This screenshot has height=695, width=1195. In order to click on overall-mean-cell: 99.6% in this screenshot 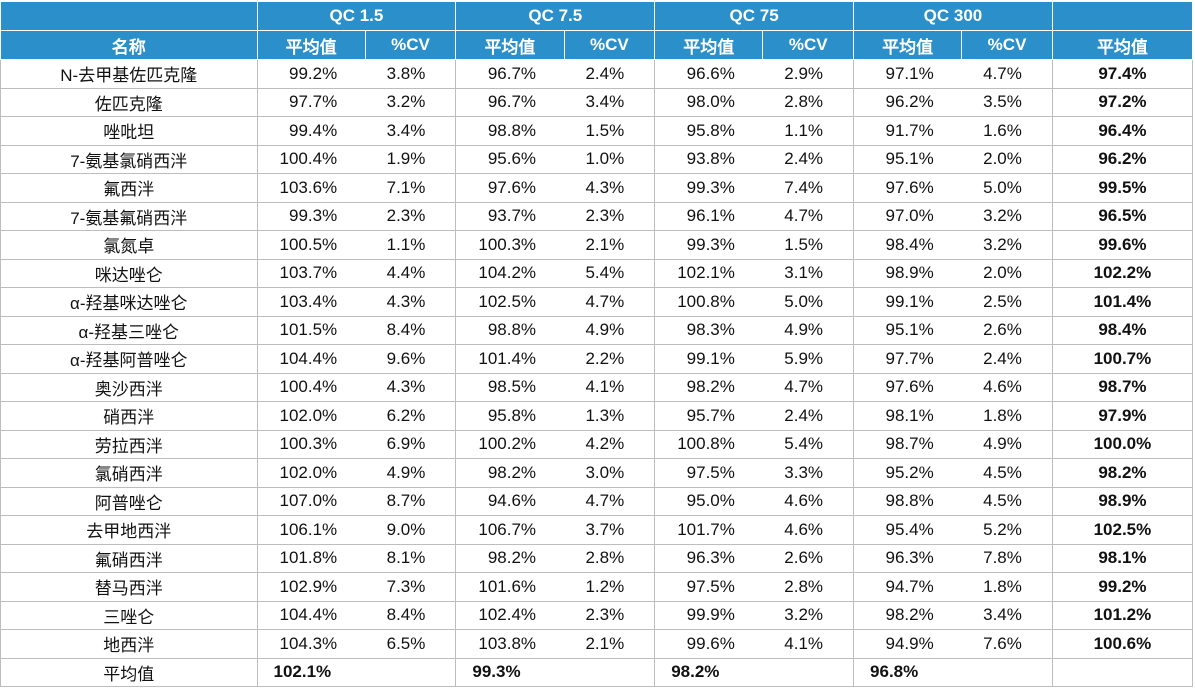, I will do `click(1122, 245)`.